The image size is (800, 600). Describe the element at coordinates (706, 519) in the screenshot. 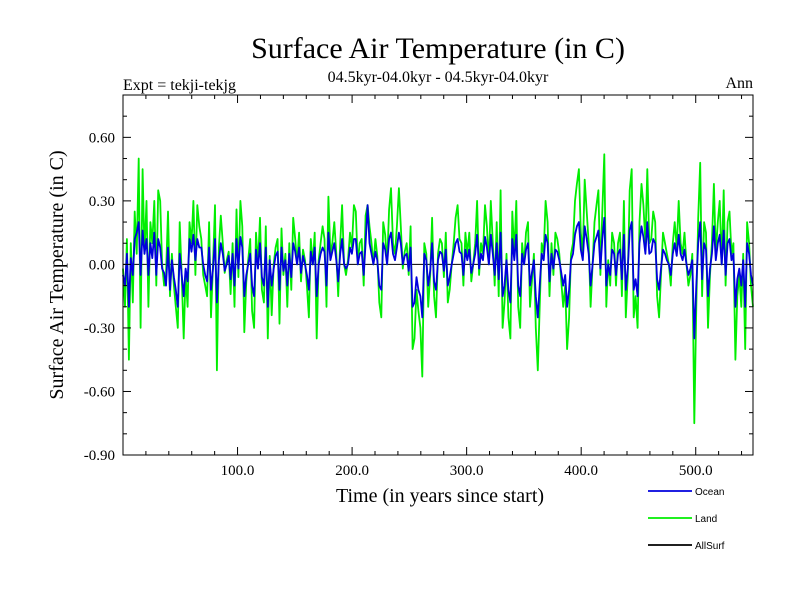

I see `legend-label-land: Land` at that location.